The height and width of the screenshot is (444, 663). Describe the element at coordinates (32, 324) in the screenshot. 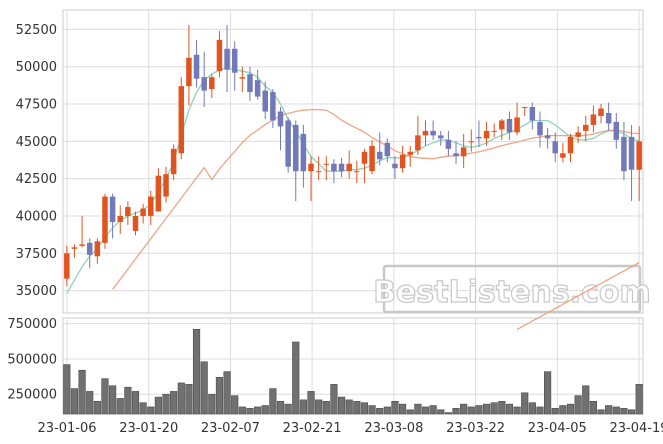

I see `volume-y-tick-label: 750000` at that location.